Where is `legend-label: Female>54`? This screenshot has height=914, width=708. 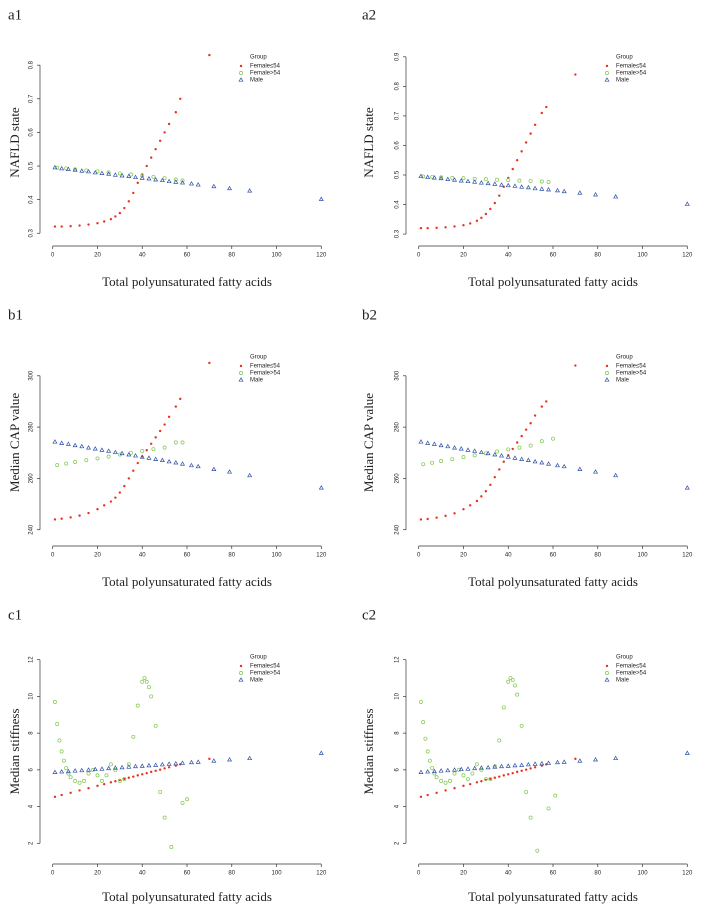
legend-label: Female>54 is located at coordinates (631, 674).